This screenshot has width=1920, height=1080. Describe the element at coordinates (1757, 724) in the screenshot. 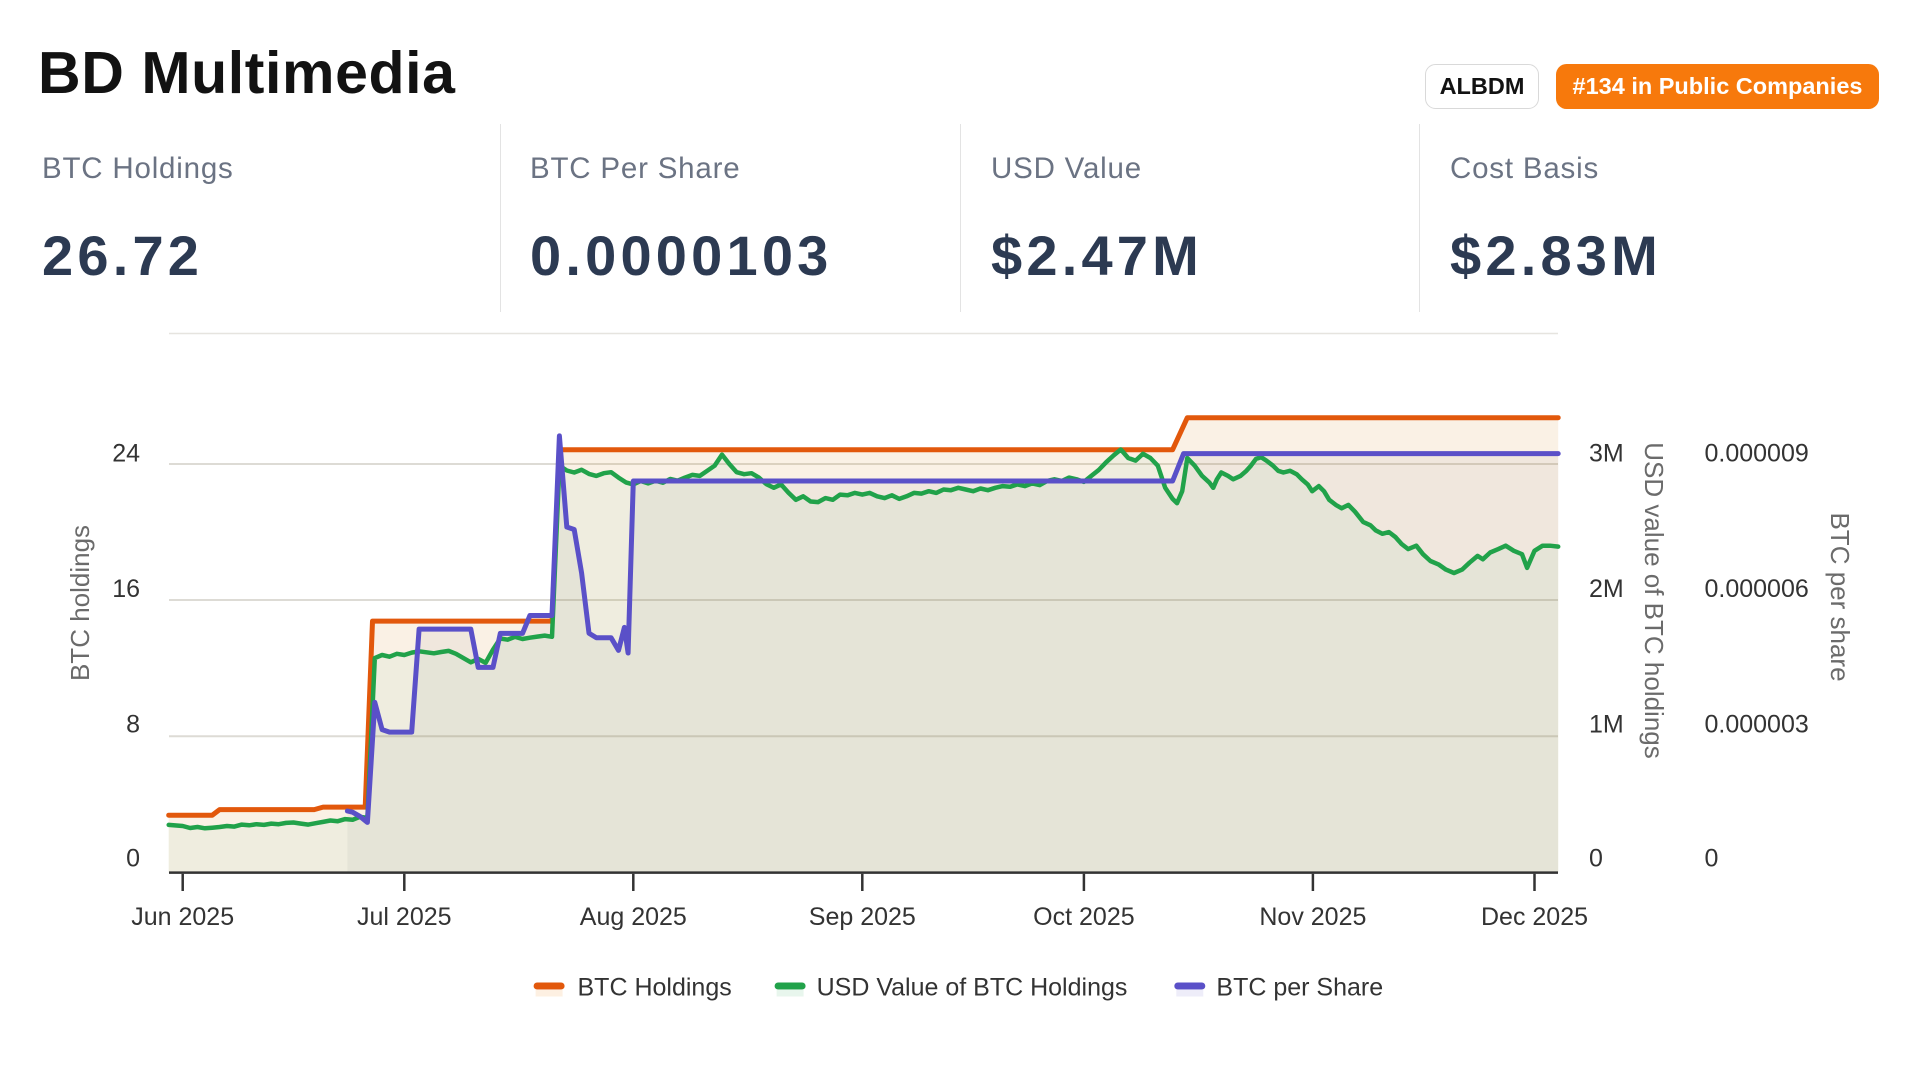

I see `svg-text: 0.000003` at that location.